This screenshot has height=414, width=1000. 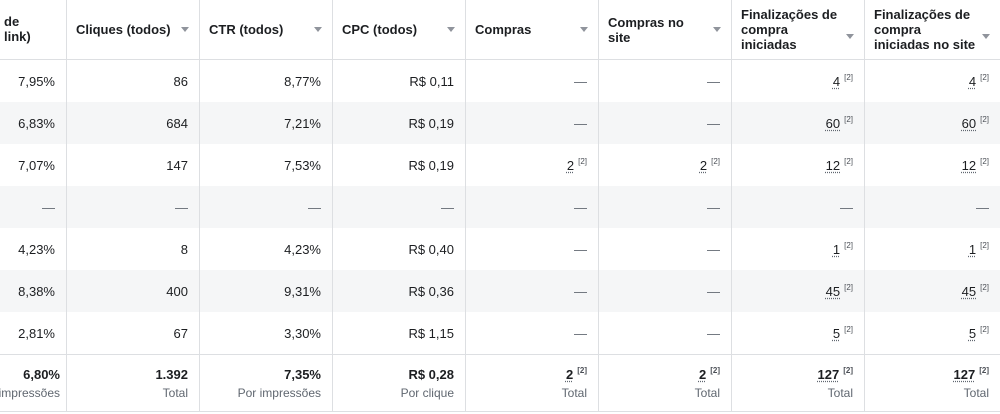 What do you see at coordinates (798, 30) in the screenshot?
I see `column-header-checkouts-initiated: Finalizações de compra iniciadas` at bounding box center [798, 30].